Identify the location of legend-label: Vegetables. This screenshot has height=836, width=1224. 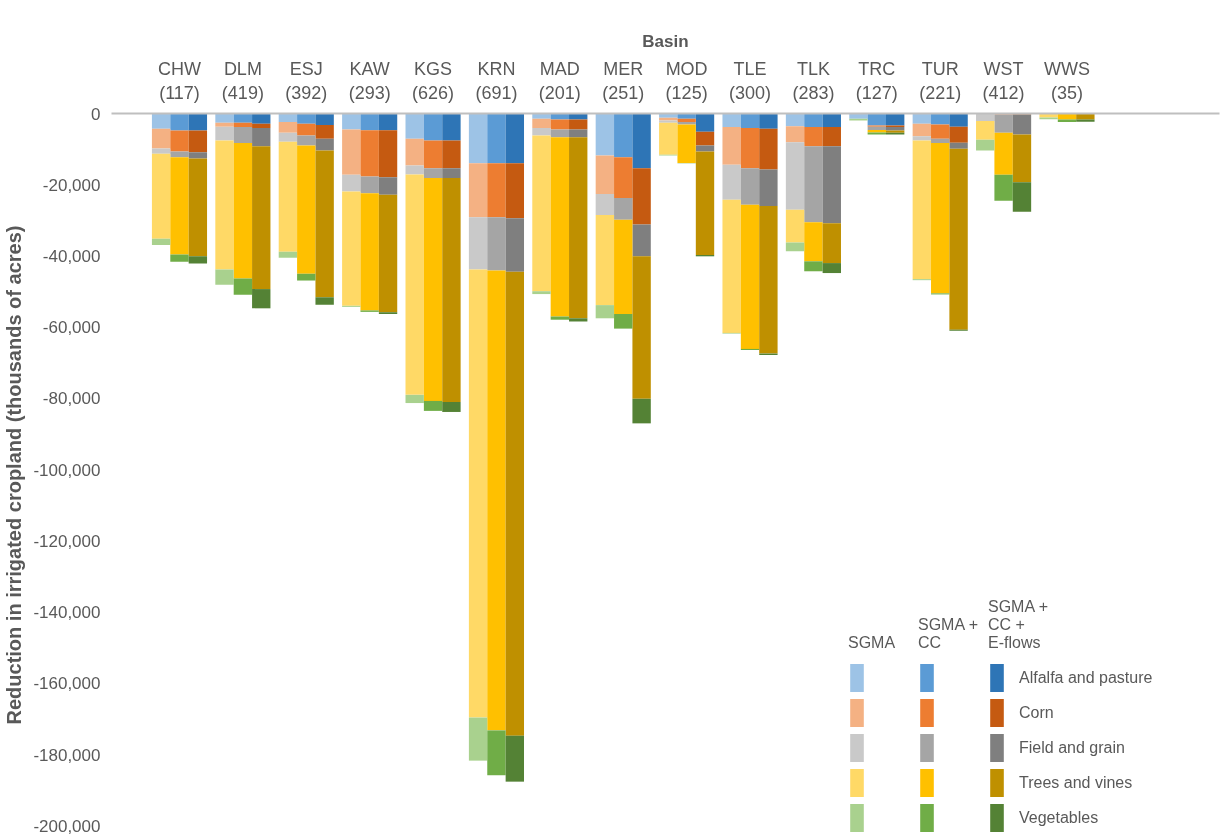
(1059, 817).